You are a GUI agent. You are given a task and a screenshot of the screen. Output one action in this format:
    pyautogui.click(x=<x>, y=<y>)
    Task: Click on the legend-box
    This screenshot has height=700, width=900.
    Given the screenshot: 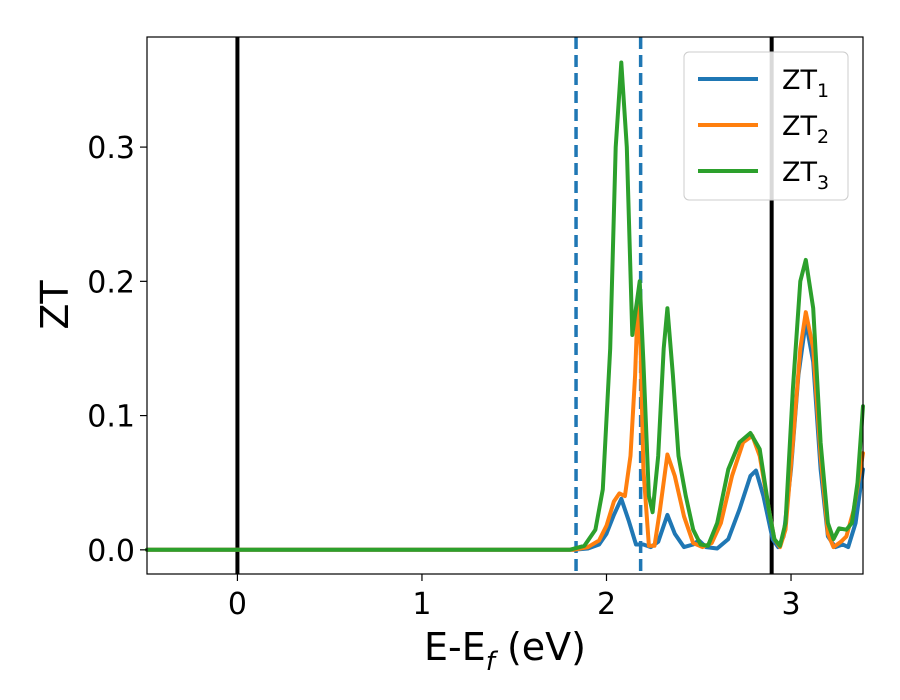 What is the action you would take?
    pyautogui.click(x=766, y=126)
    